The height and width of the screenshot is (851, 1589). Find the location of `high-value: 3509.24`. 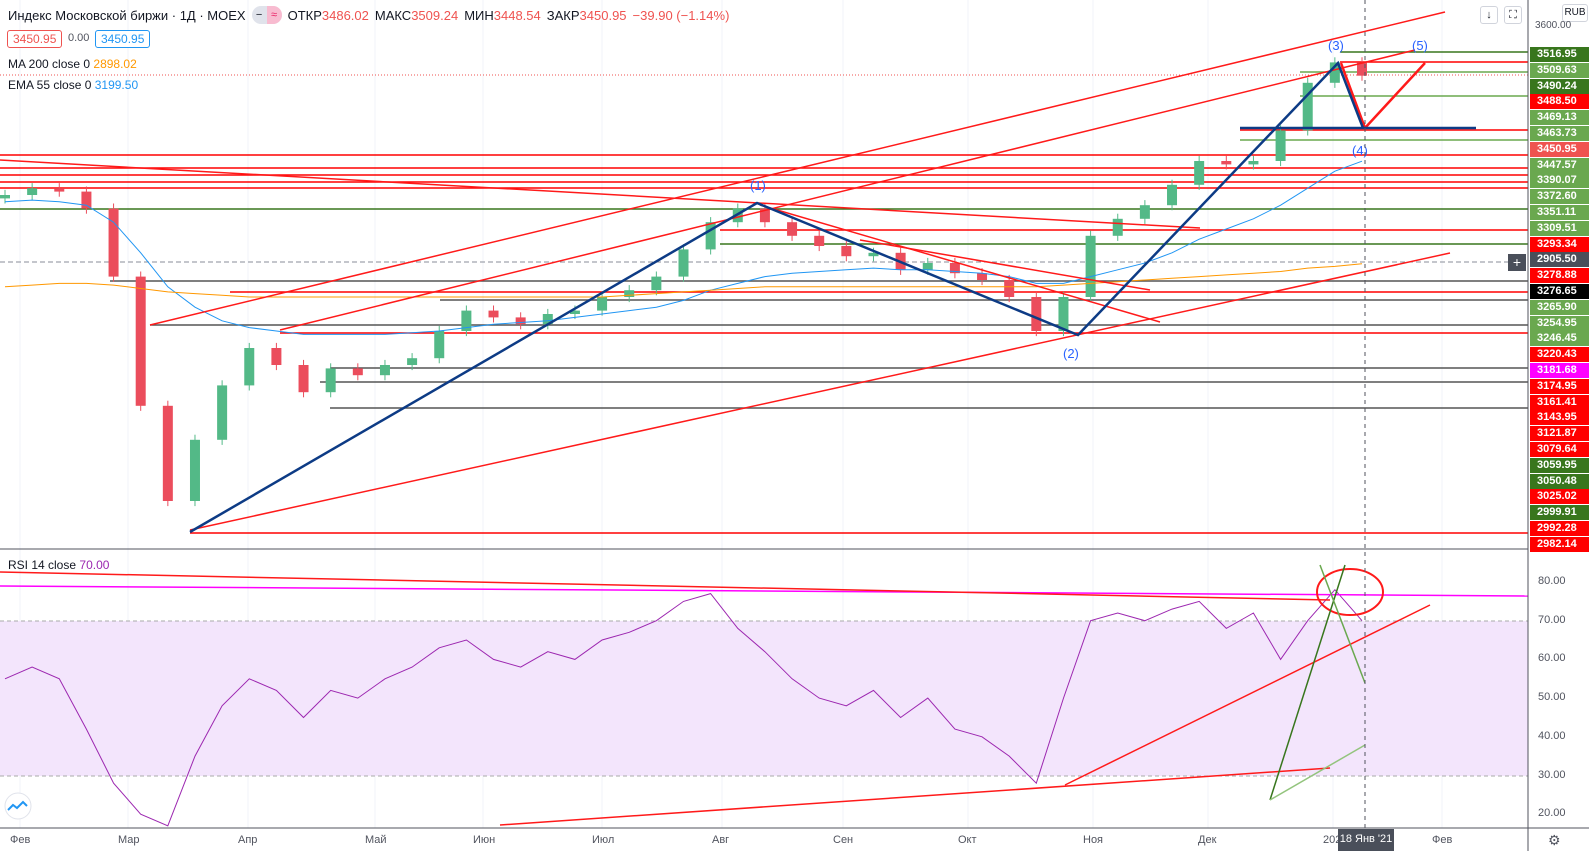

high-value: 3509.24 is located at coordinates (435, 15).